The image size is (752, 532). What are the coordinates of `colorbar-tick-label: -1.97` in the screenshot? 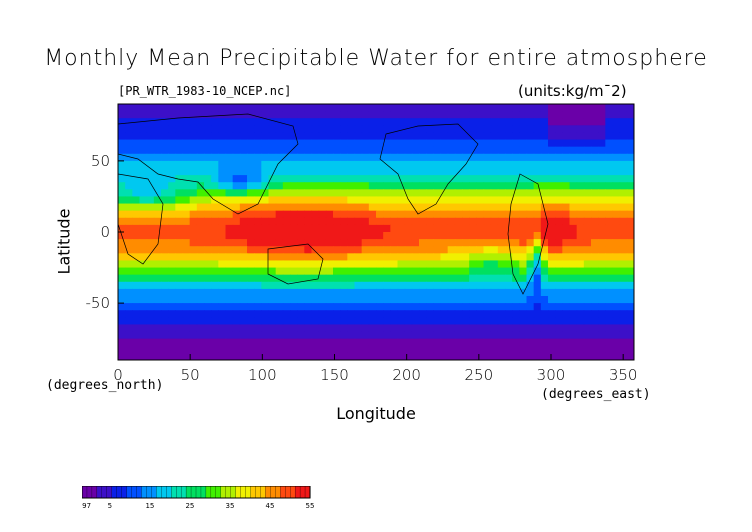 It's located at (86, 506).